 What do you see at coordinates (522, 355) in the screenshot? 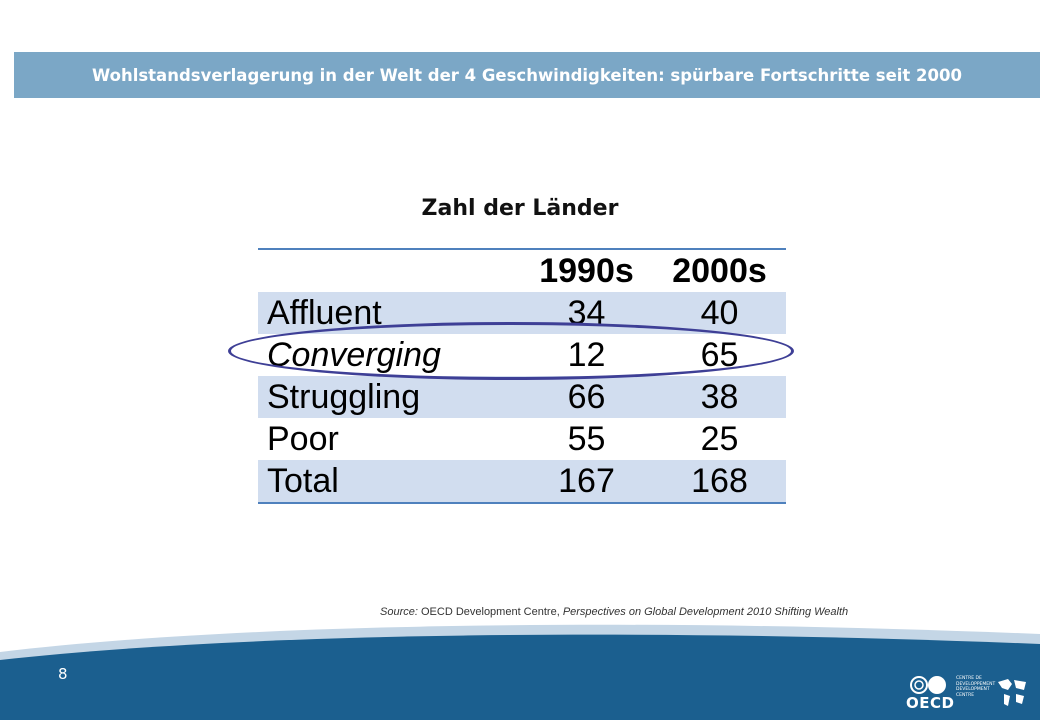
I see `table-row: Converging 12 65` at bounding box center [522, 355].